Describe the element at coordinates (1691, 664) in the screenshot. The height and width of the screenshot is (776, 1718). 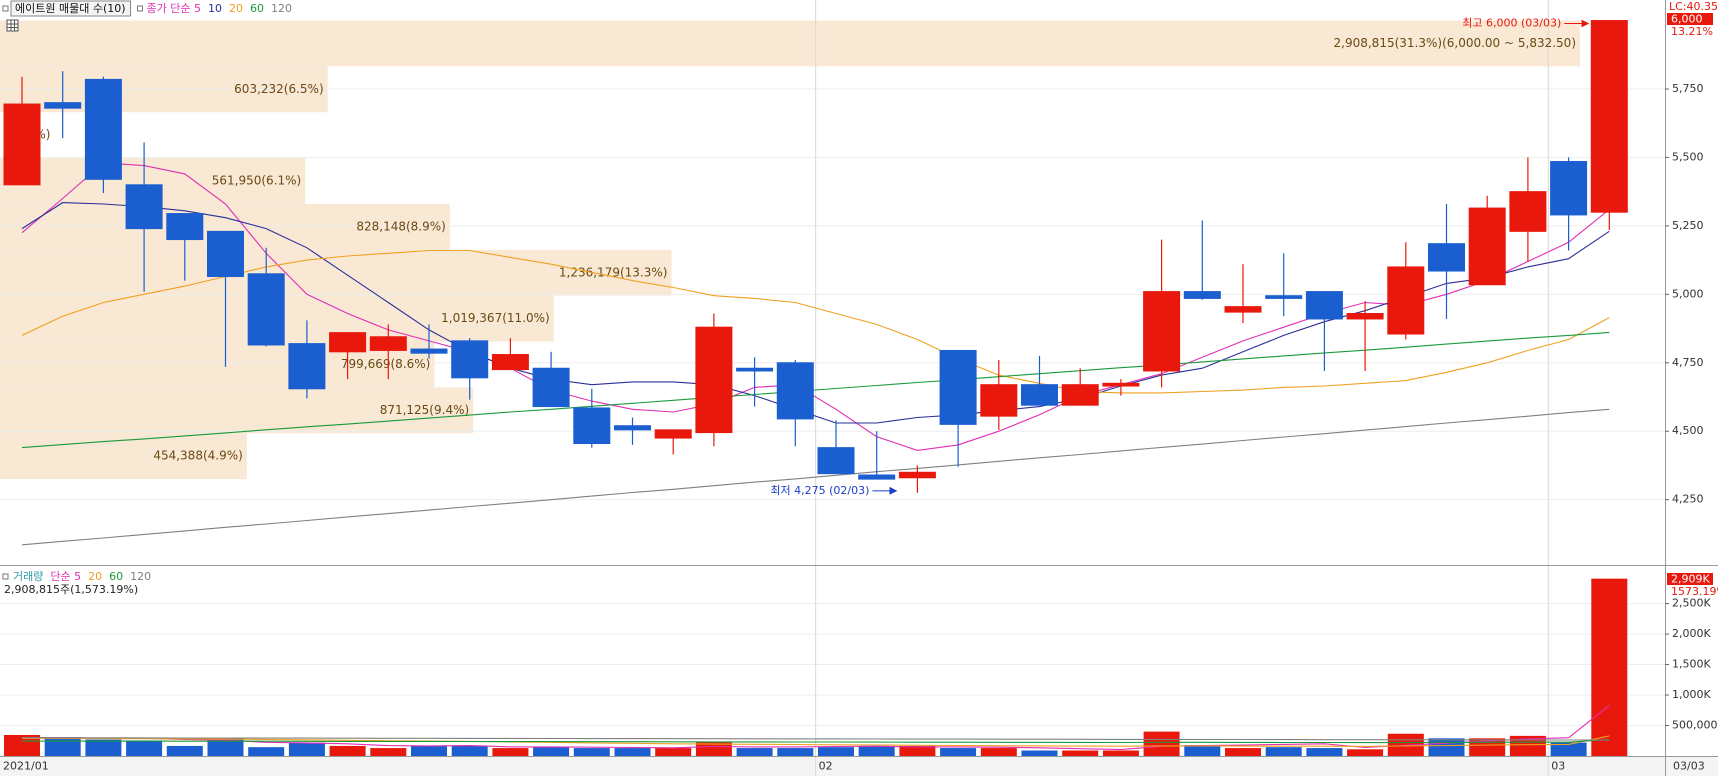
I see `y-tick-label: 1,500K` at that location.